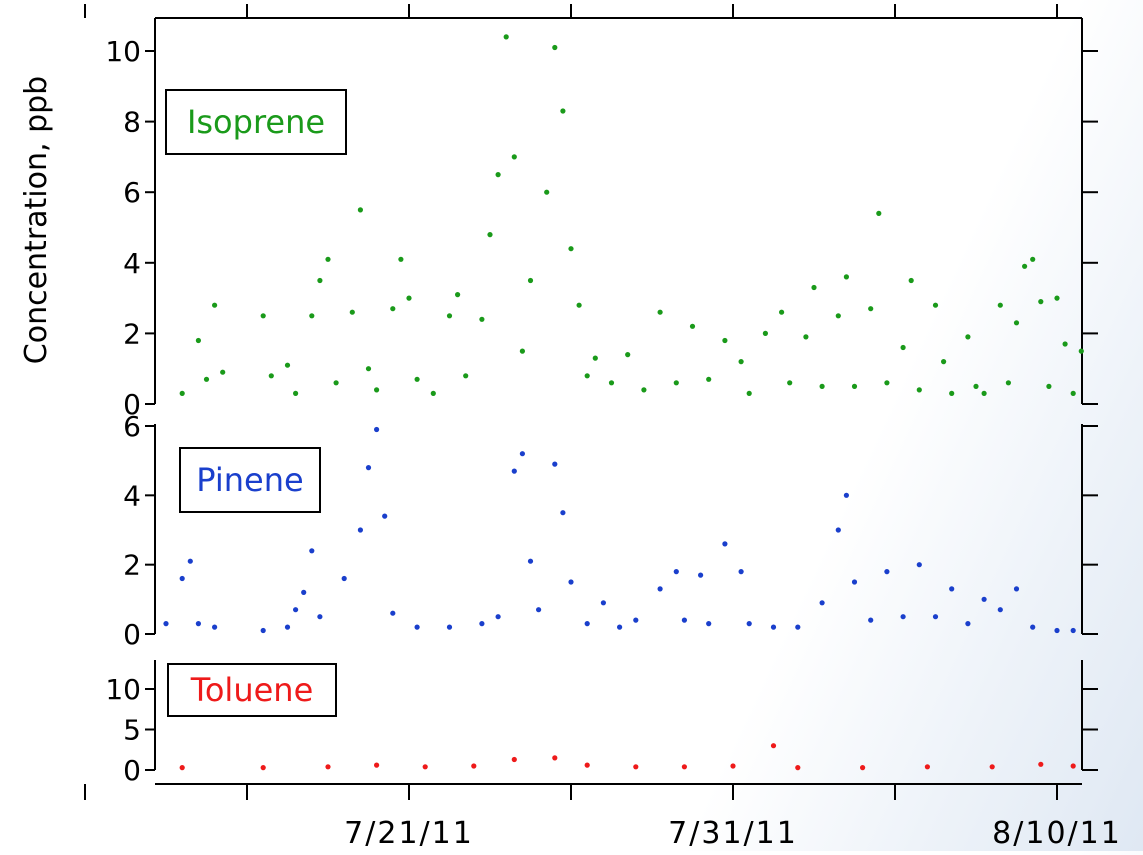 The height and width of the screenshot is (855, 1143). What do you see at coordinates (36, 220) in the screenshot?
I see `y-axis-label: Concentration, ppb` at bounding box center [36, 220].